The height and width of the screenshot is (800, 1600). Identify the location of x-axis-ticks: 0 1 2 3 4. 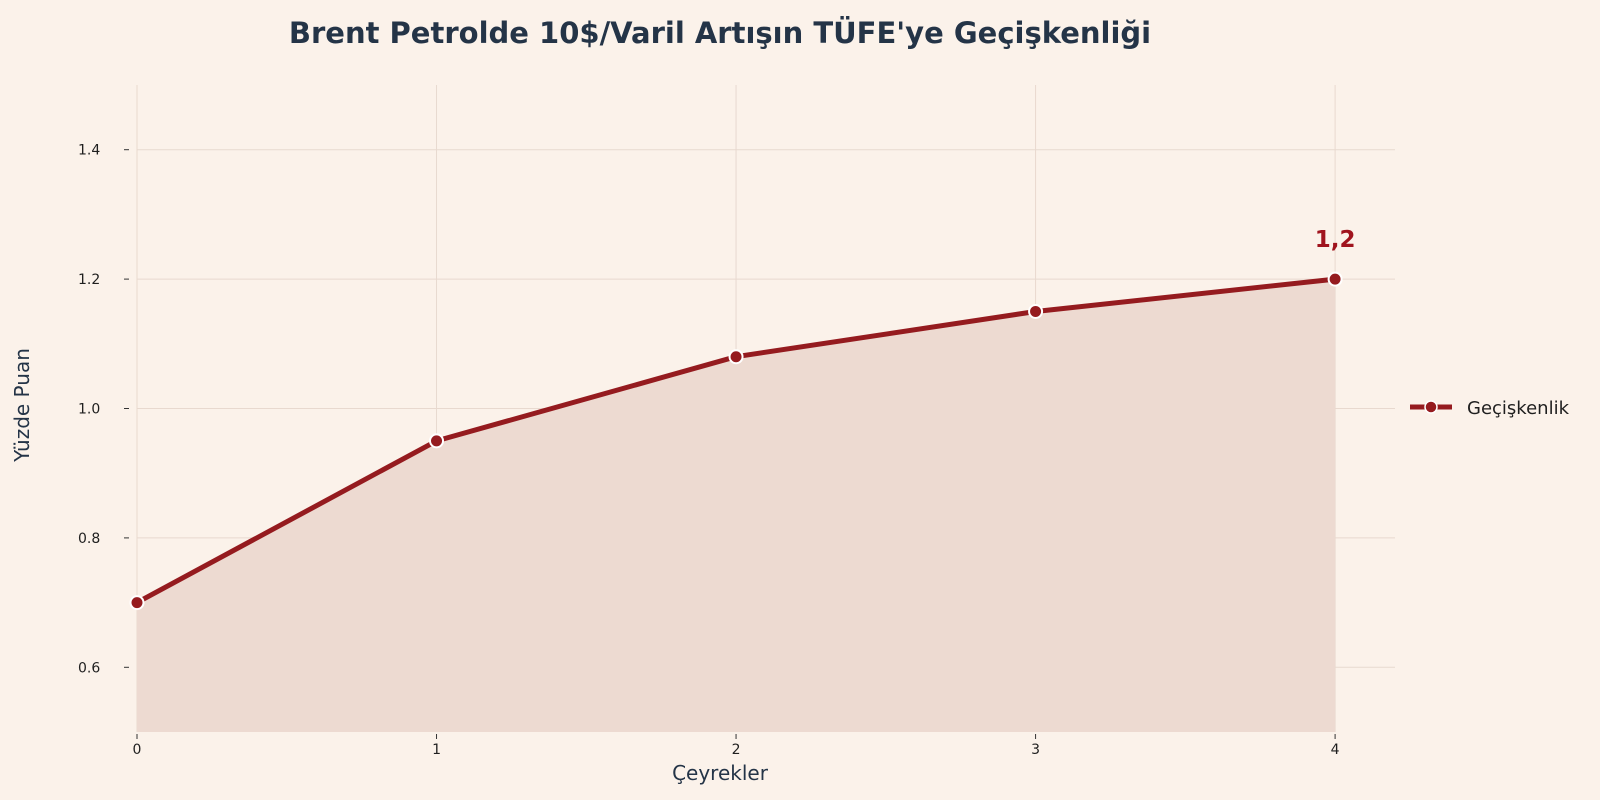
(736, 746).